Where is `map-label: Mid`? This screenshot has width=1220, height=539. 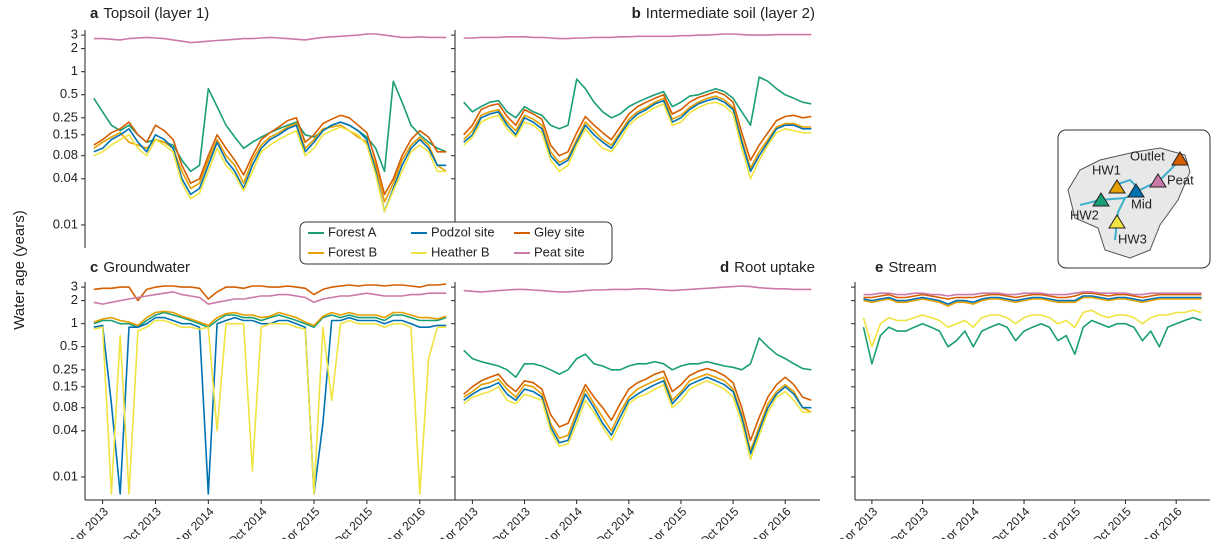
map-label: Mid is located at coordinates (1141, 203).